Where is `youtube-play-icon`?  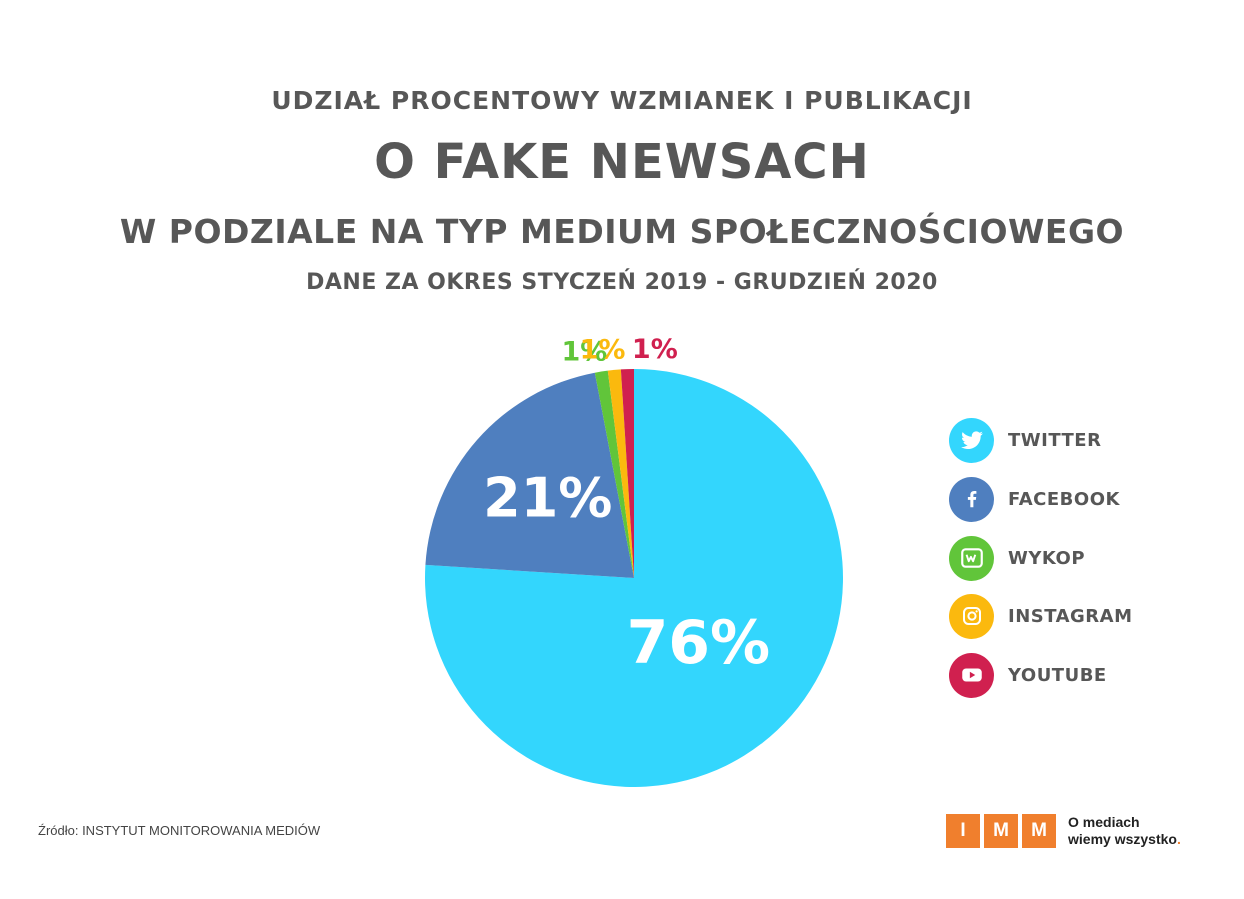
youtube-play-icon is located at coordinates (971, 675).